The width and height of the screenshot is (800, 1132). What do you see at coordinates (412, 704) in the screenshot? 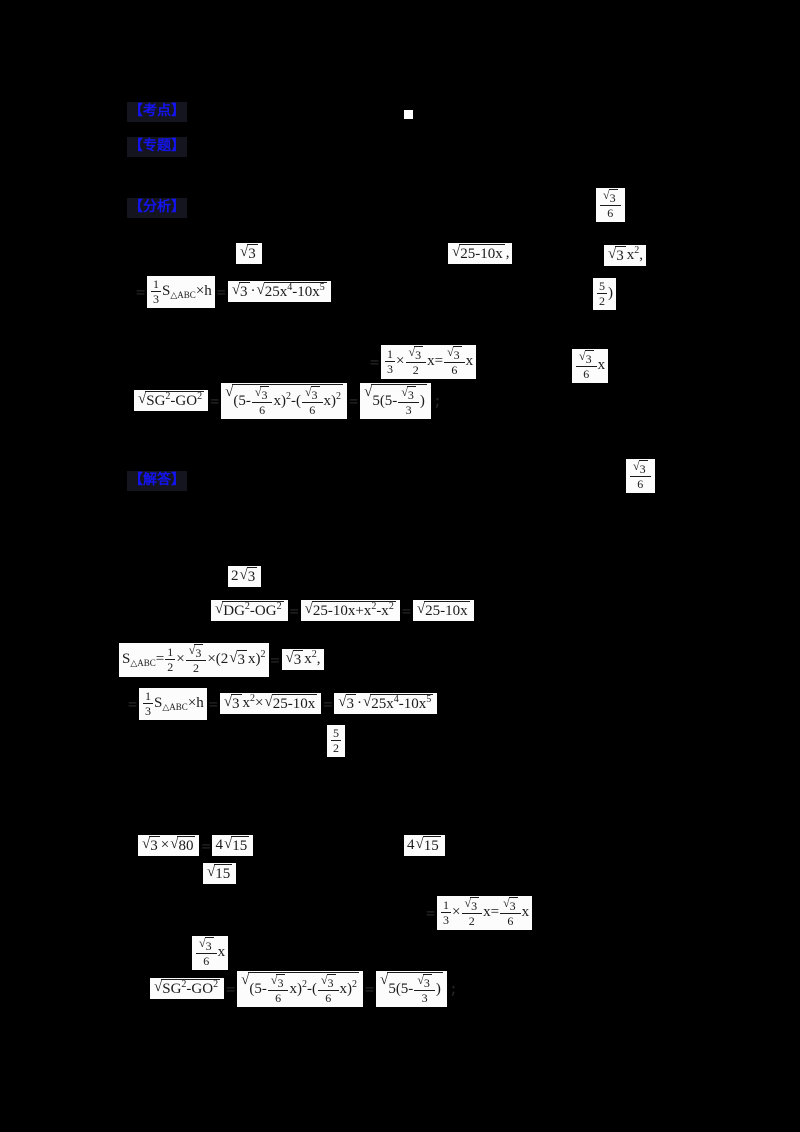
I see `math-text: -10x` at bounding box center [412, 704].